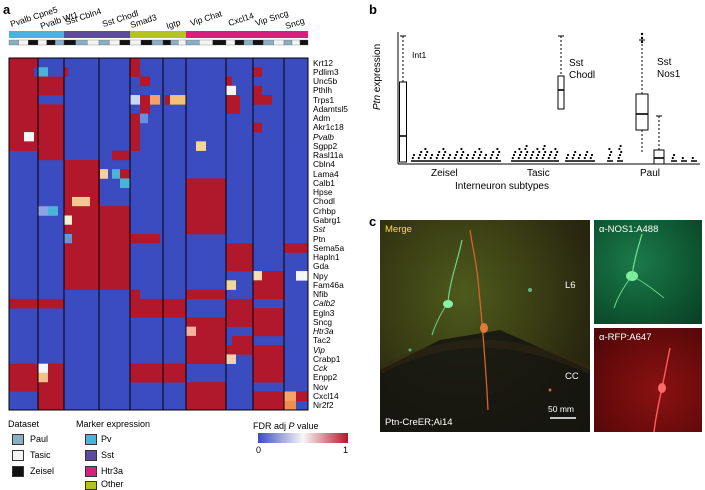  I want to click on gene-label: Egln3, so click(324, 312).